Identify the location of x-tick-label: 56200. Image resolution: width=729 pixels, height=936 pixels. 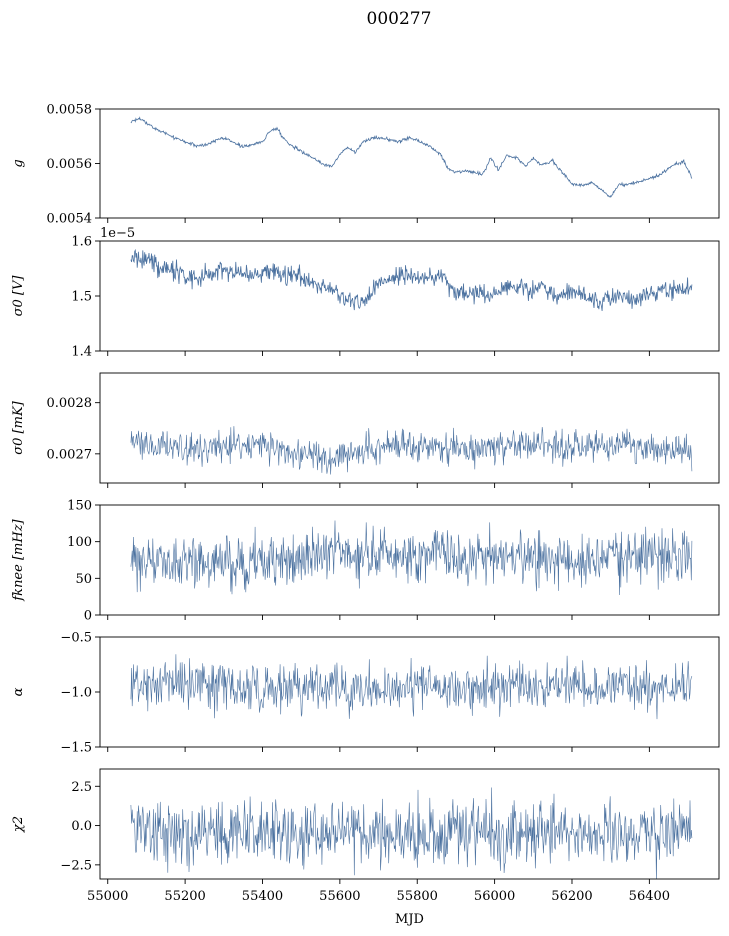
(571, 896).